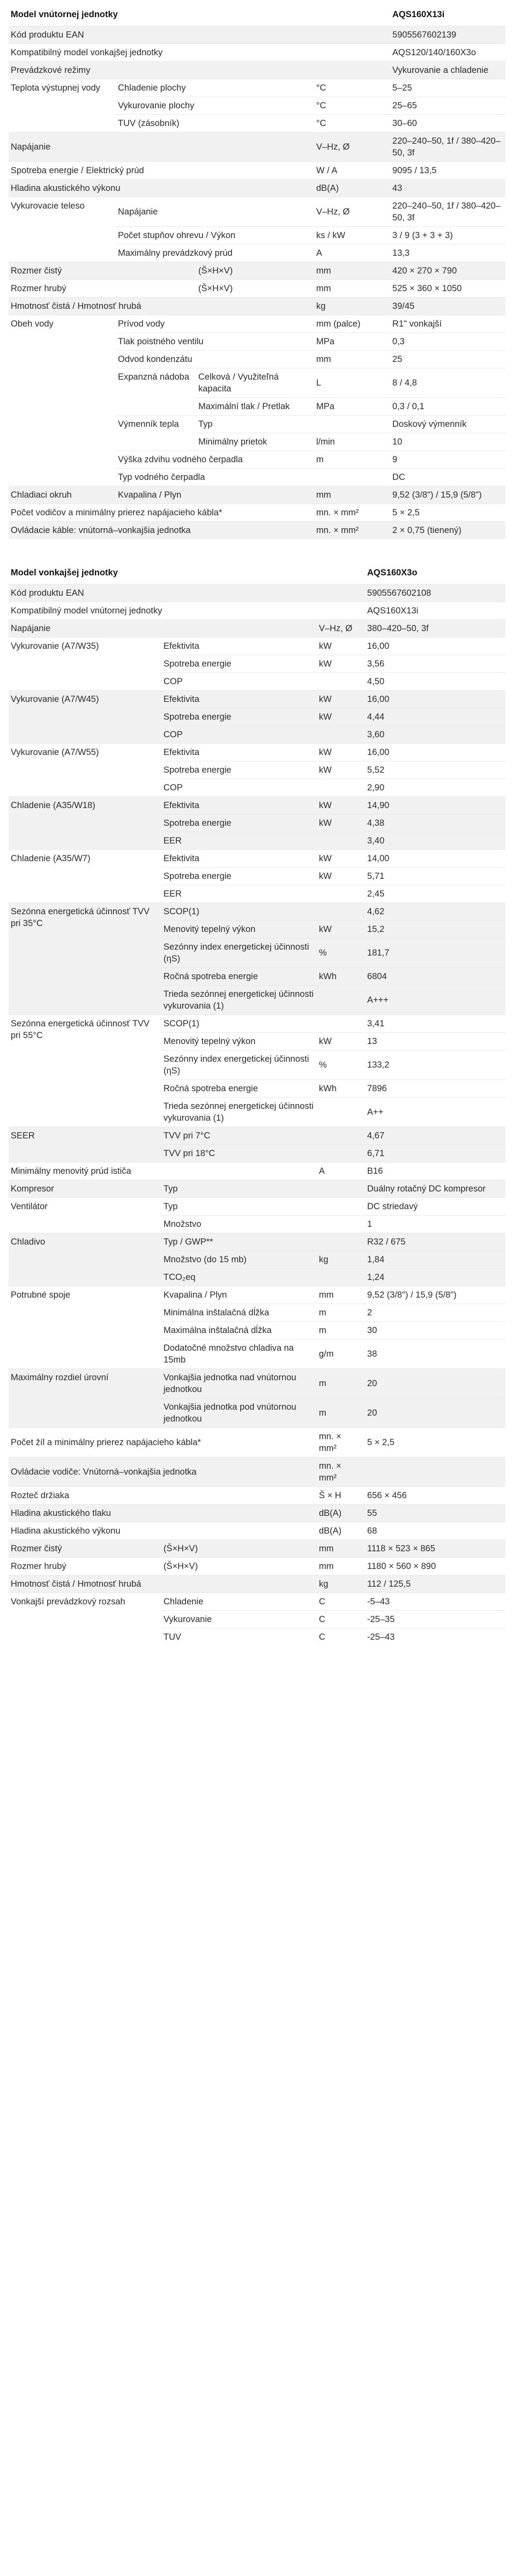 This screenshot has height=2576, width=514. Describe the element at coordinates (435, 1513) in the screenshot. I see `row-value: 55` at that location.